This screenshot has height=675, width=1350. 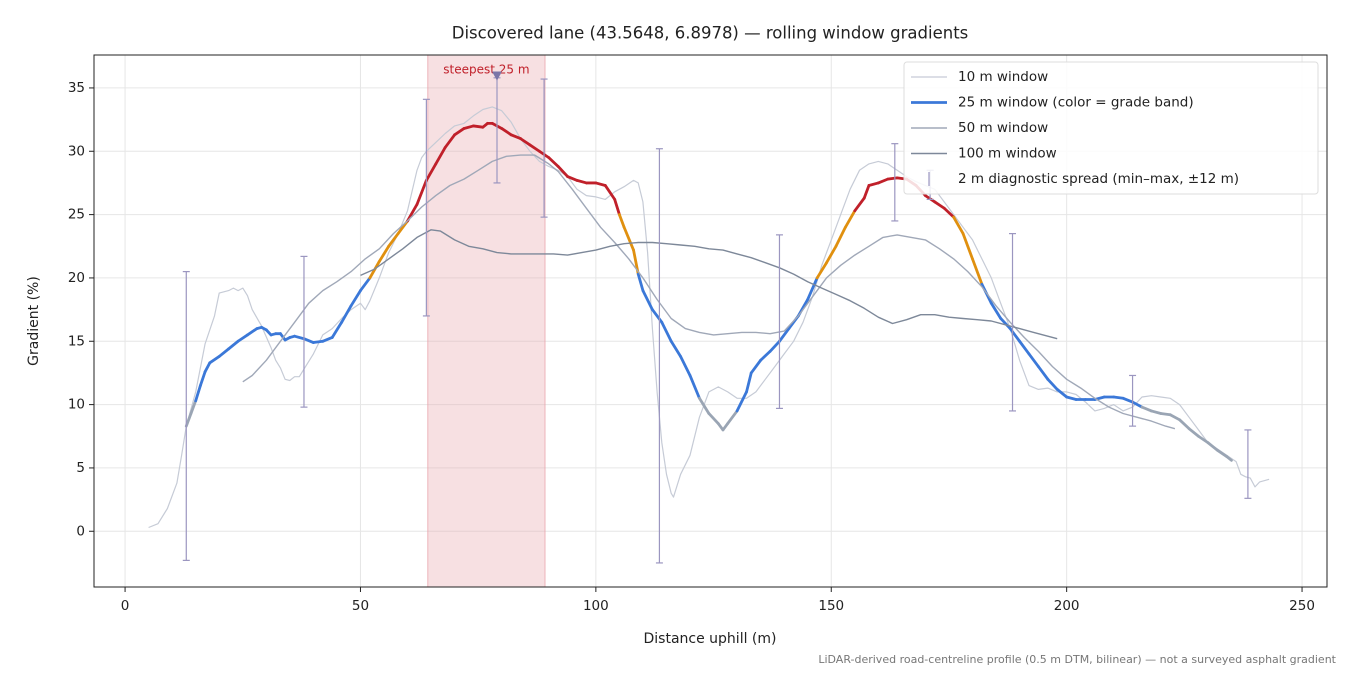 I want to click on steepest-marker, so click(x=496, y=76).